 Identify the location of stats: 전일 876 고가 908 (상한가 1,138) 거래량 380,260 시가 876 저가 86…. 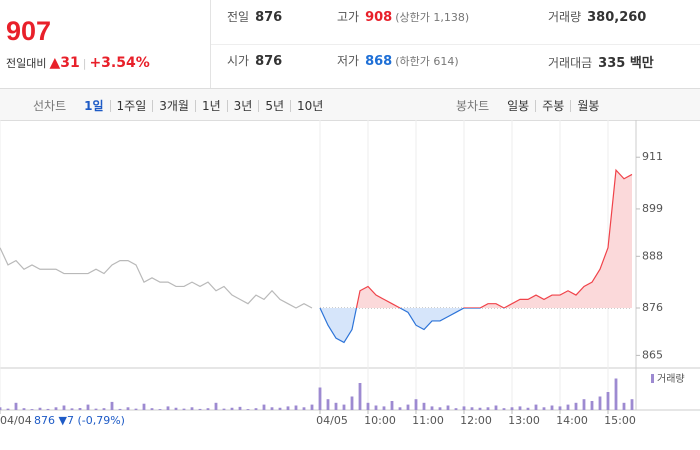
(455, 44).